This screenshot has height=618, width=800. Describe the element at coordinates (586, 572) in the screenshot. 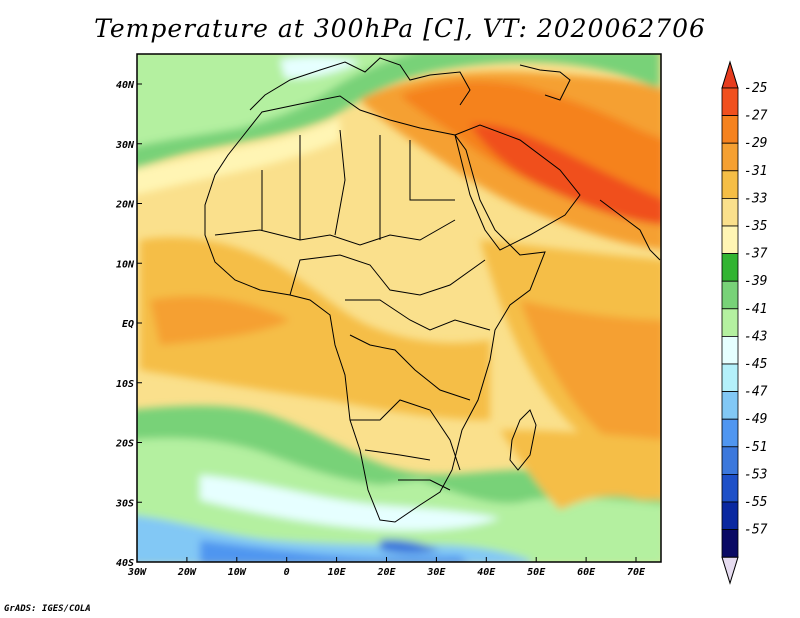

I see `lon-tick-label: 60E` at that location.